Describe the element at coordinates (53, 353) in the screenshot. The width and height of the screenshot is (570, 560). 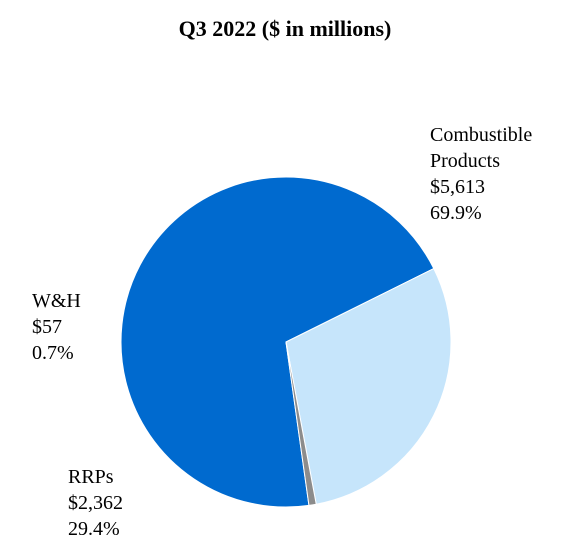
I see `slice-label-percent: 0.7%` at that location.